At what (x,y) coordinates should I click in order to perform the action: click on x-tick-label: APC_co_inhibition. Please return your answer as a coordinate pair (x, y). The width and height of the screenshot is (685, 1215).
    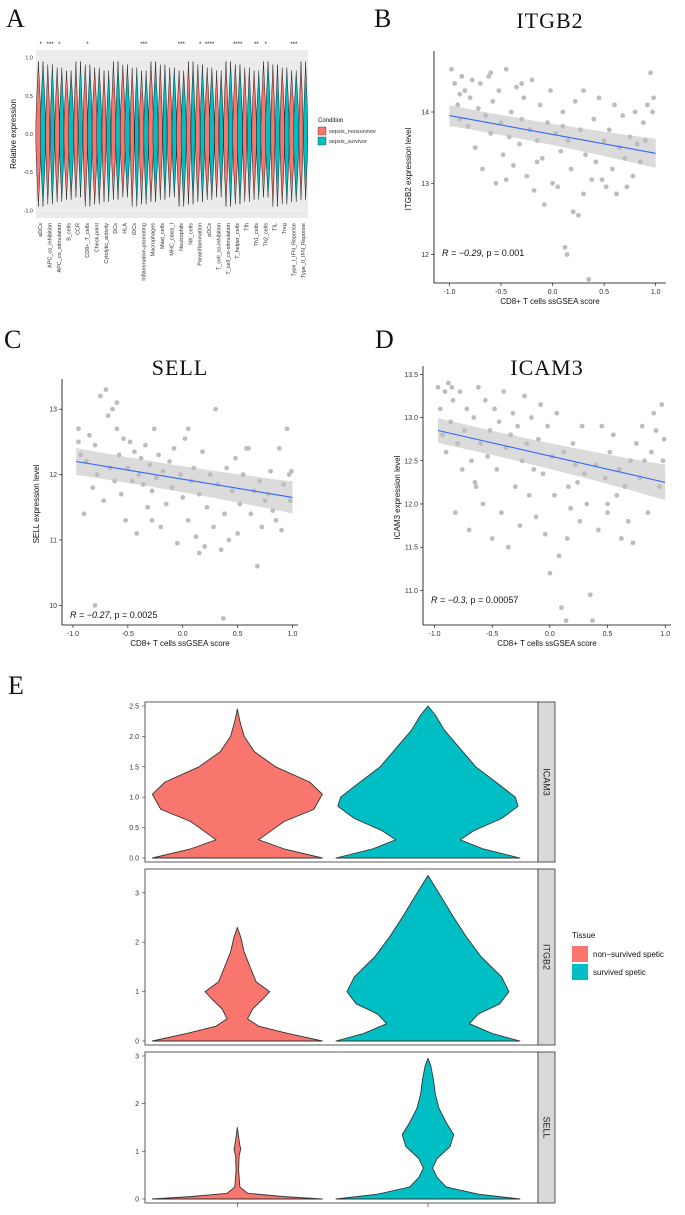
    Looking at the image, I should click on (51, 245).